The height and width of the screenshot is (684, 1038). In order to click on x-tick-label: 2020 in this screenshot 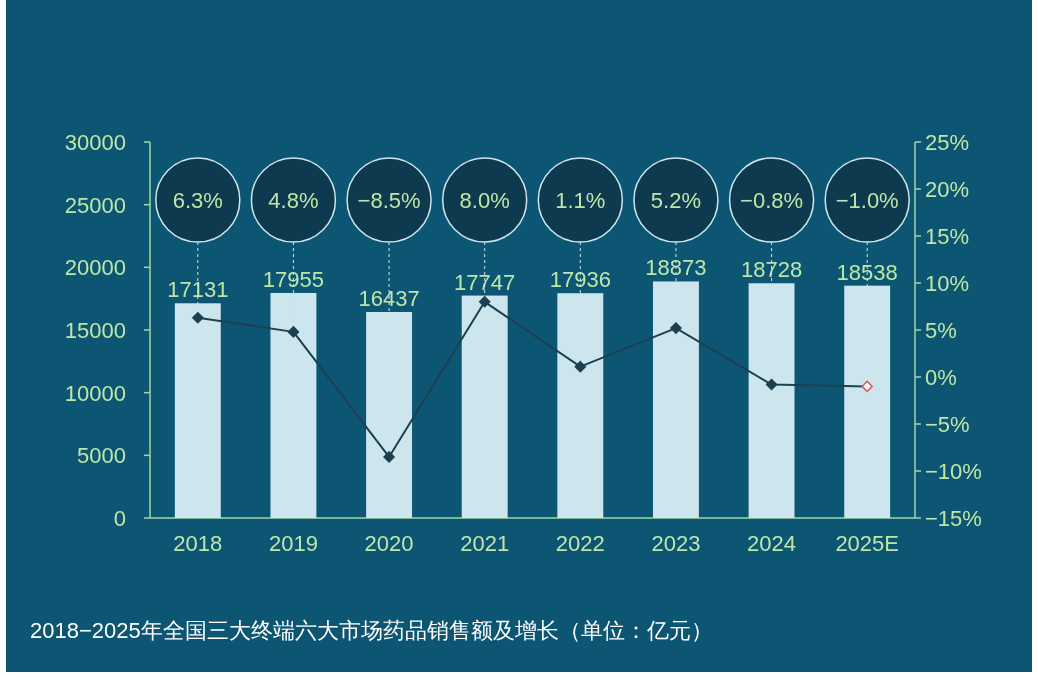, I will do `click(389, 543)`.